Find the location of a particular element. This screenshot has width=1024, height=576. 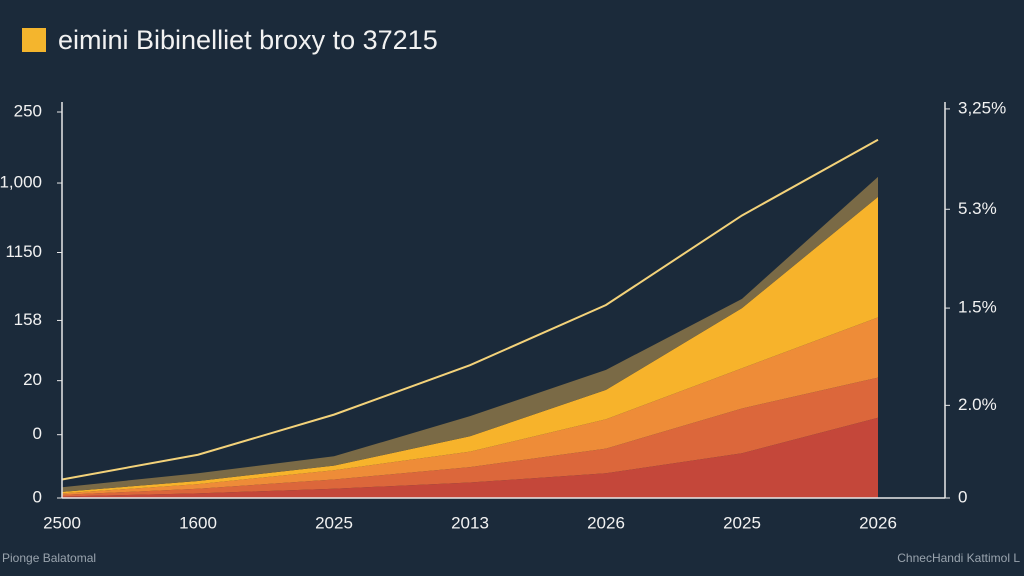

x-tick-label: 2013 is located at coordinates (470, 522).